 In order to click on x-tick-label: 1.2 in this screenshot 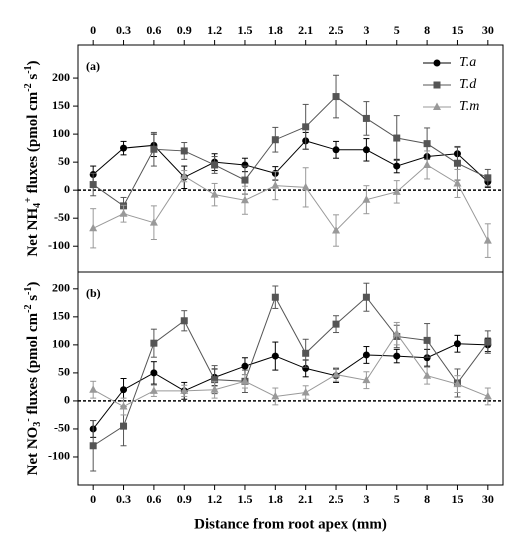, I will do `click(214, 30)`.